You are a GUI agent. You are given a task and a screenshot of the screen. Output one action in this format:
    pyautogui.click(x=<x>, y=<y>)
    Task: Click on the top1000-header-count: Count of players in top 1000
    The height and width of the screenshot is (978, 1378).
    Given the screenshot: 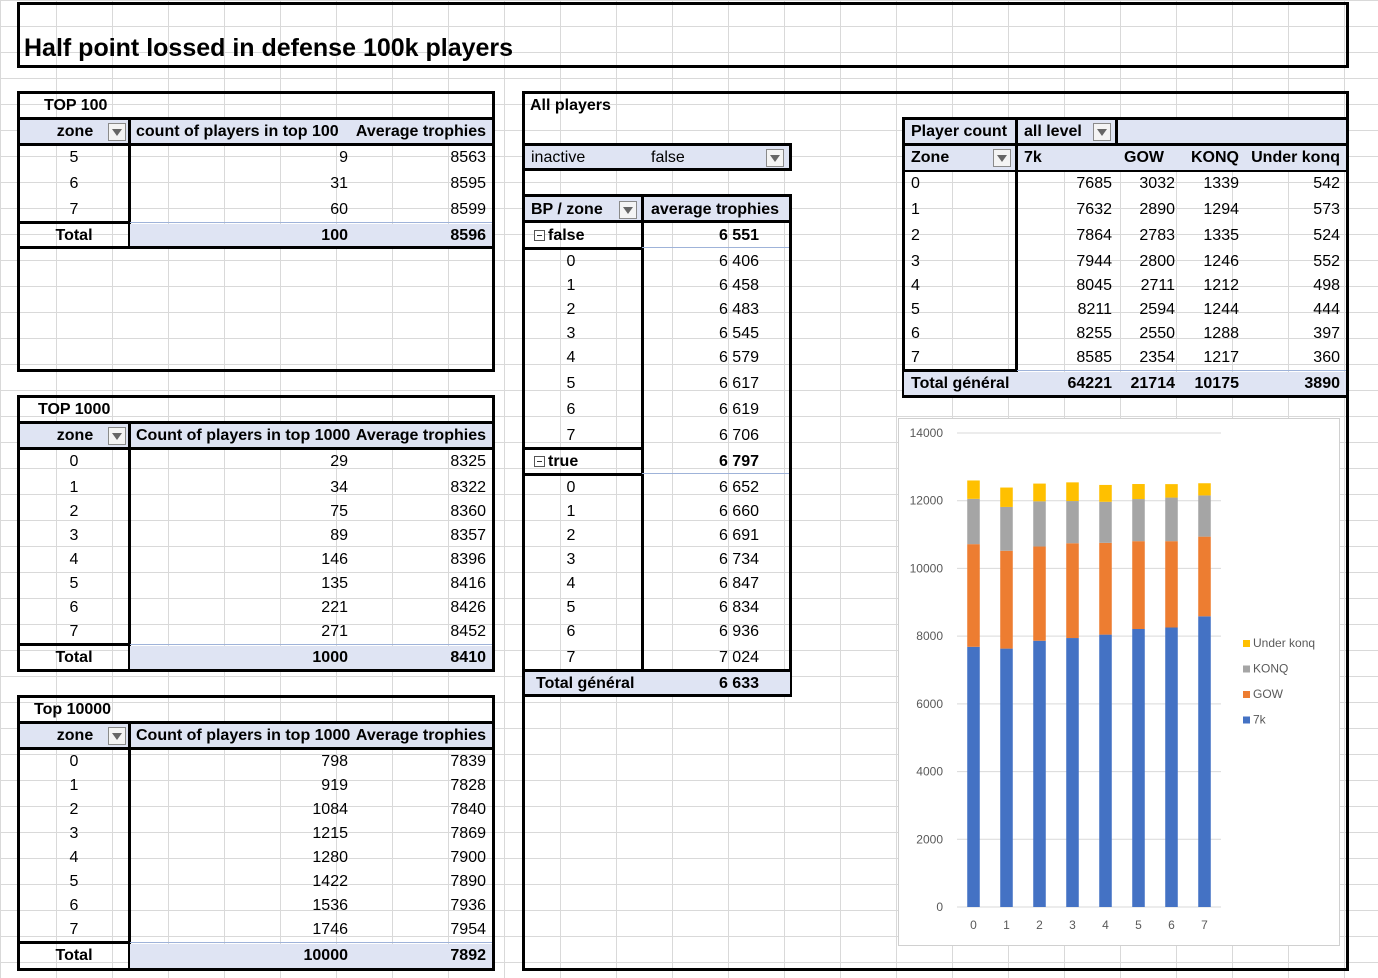 What is the action you would take?
    pyautogui.click(x=243, y=435)
    